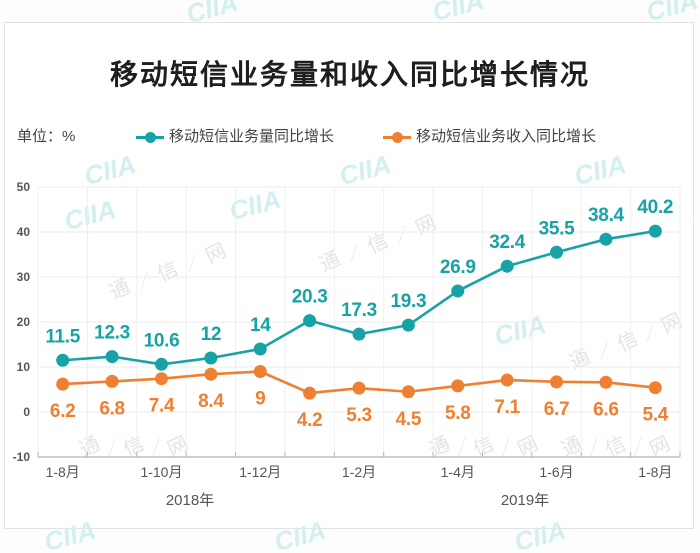  I want to click on data-label: 5.3, so click(359, 415).